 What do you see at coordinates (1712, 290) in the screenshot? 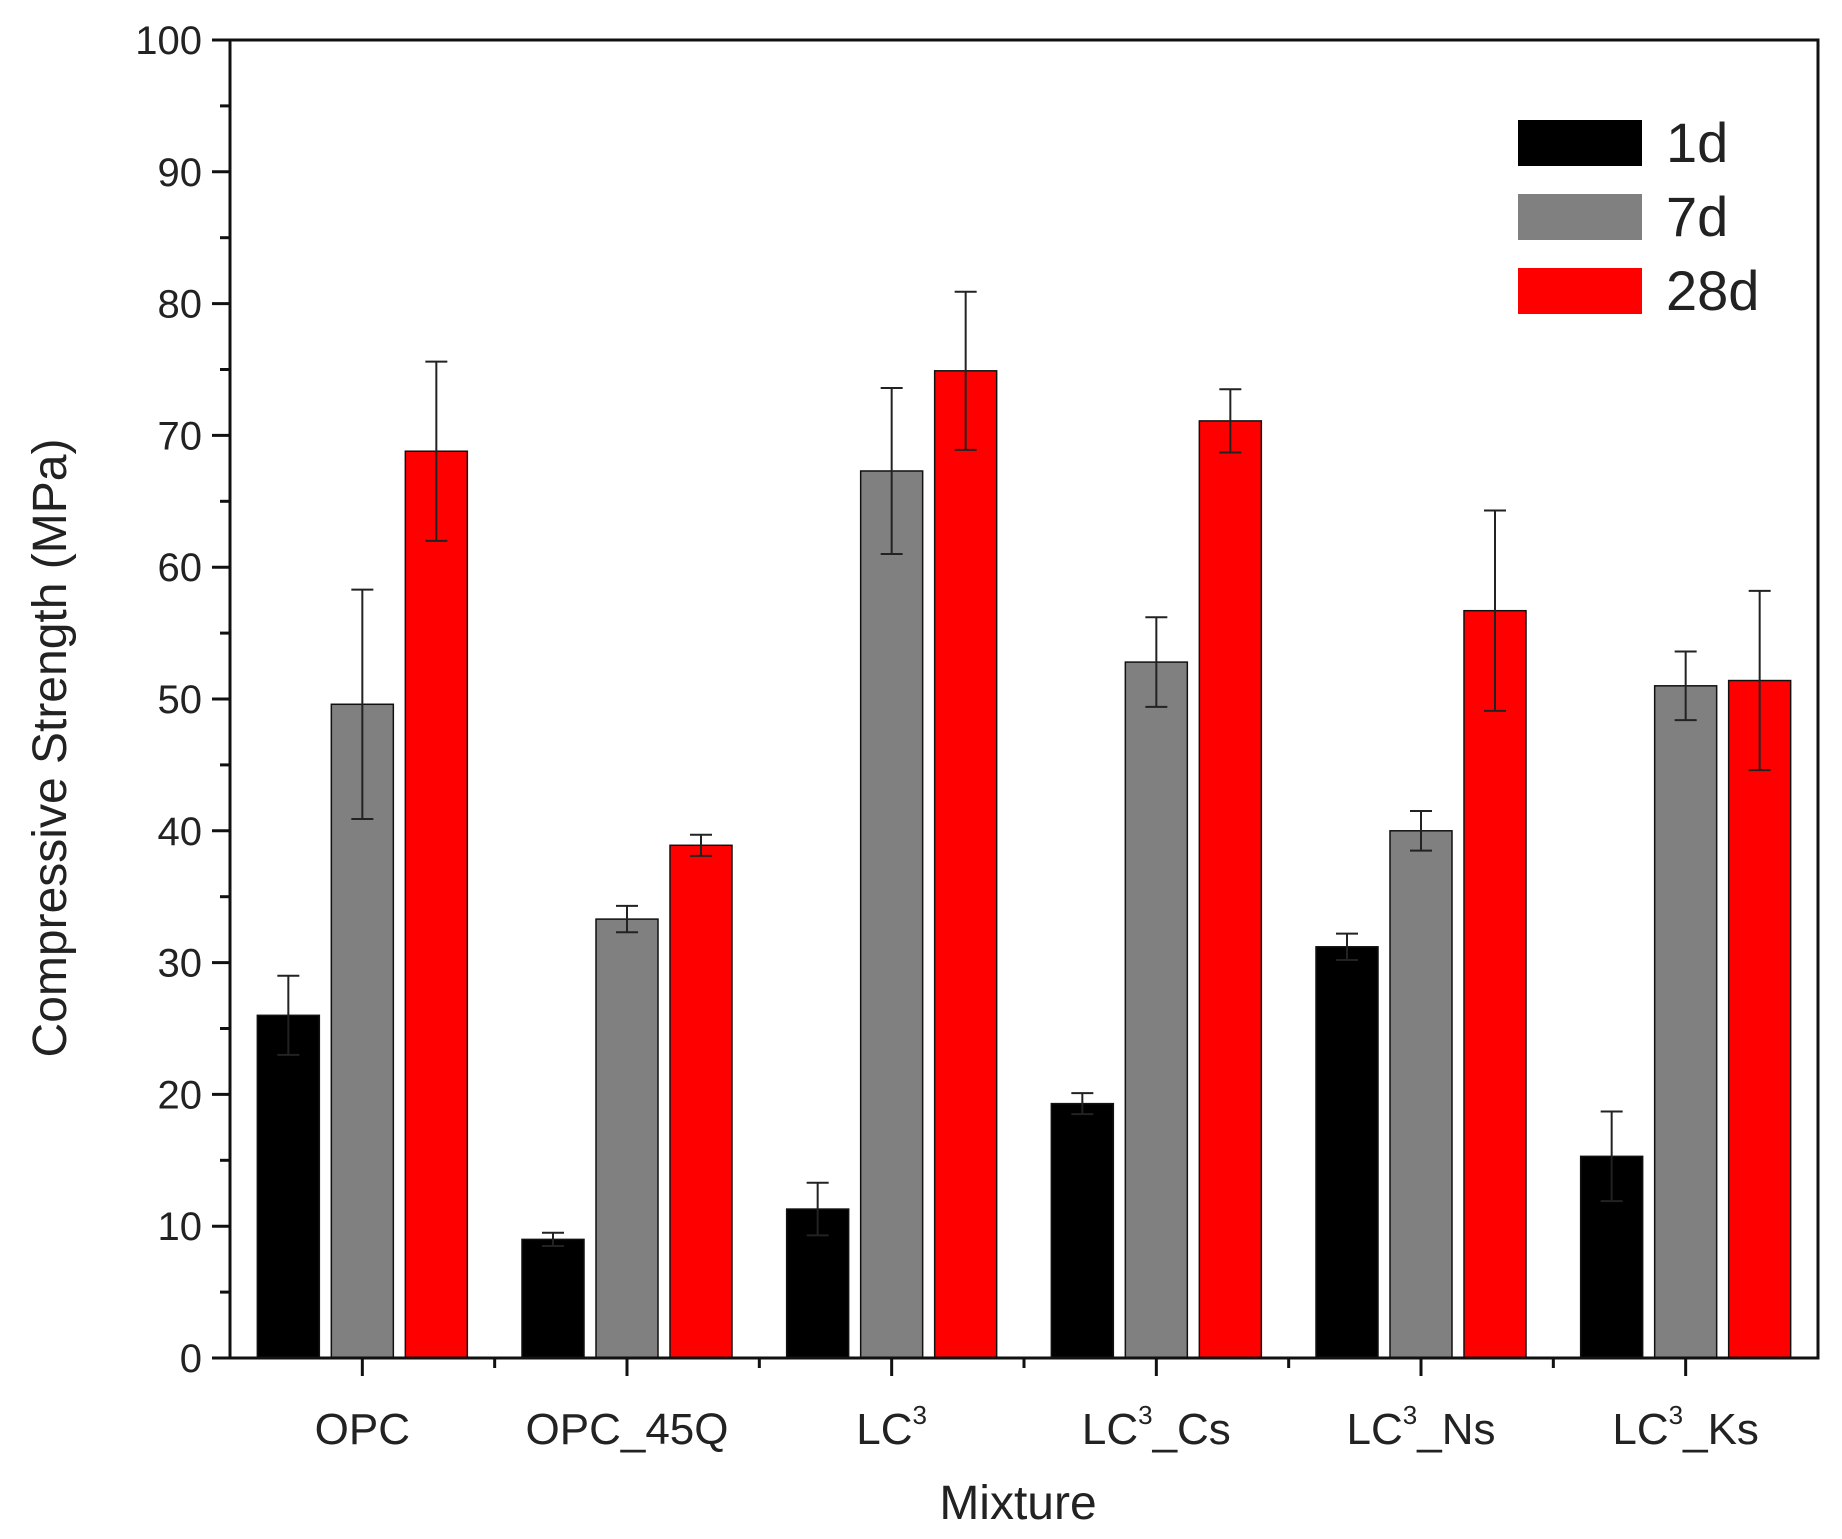
I see `legend-label-28d: 28d` at bounding box center [1712, 290].